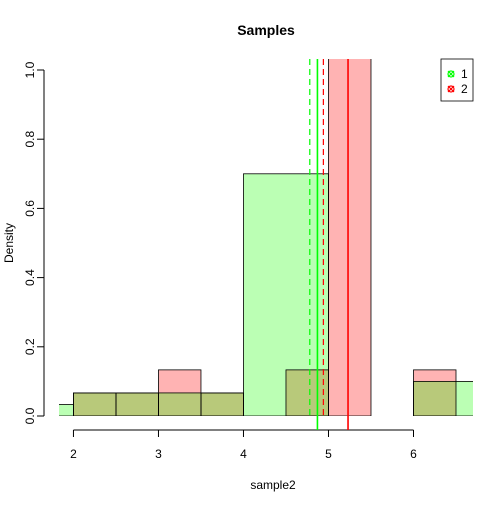 Image resolution: width=504 pixels, height=509 pixels. I want to click on y-tick-label-1.0: 1.0, so click(30, 69).